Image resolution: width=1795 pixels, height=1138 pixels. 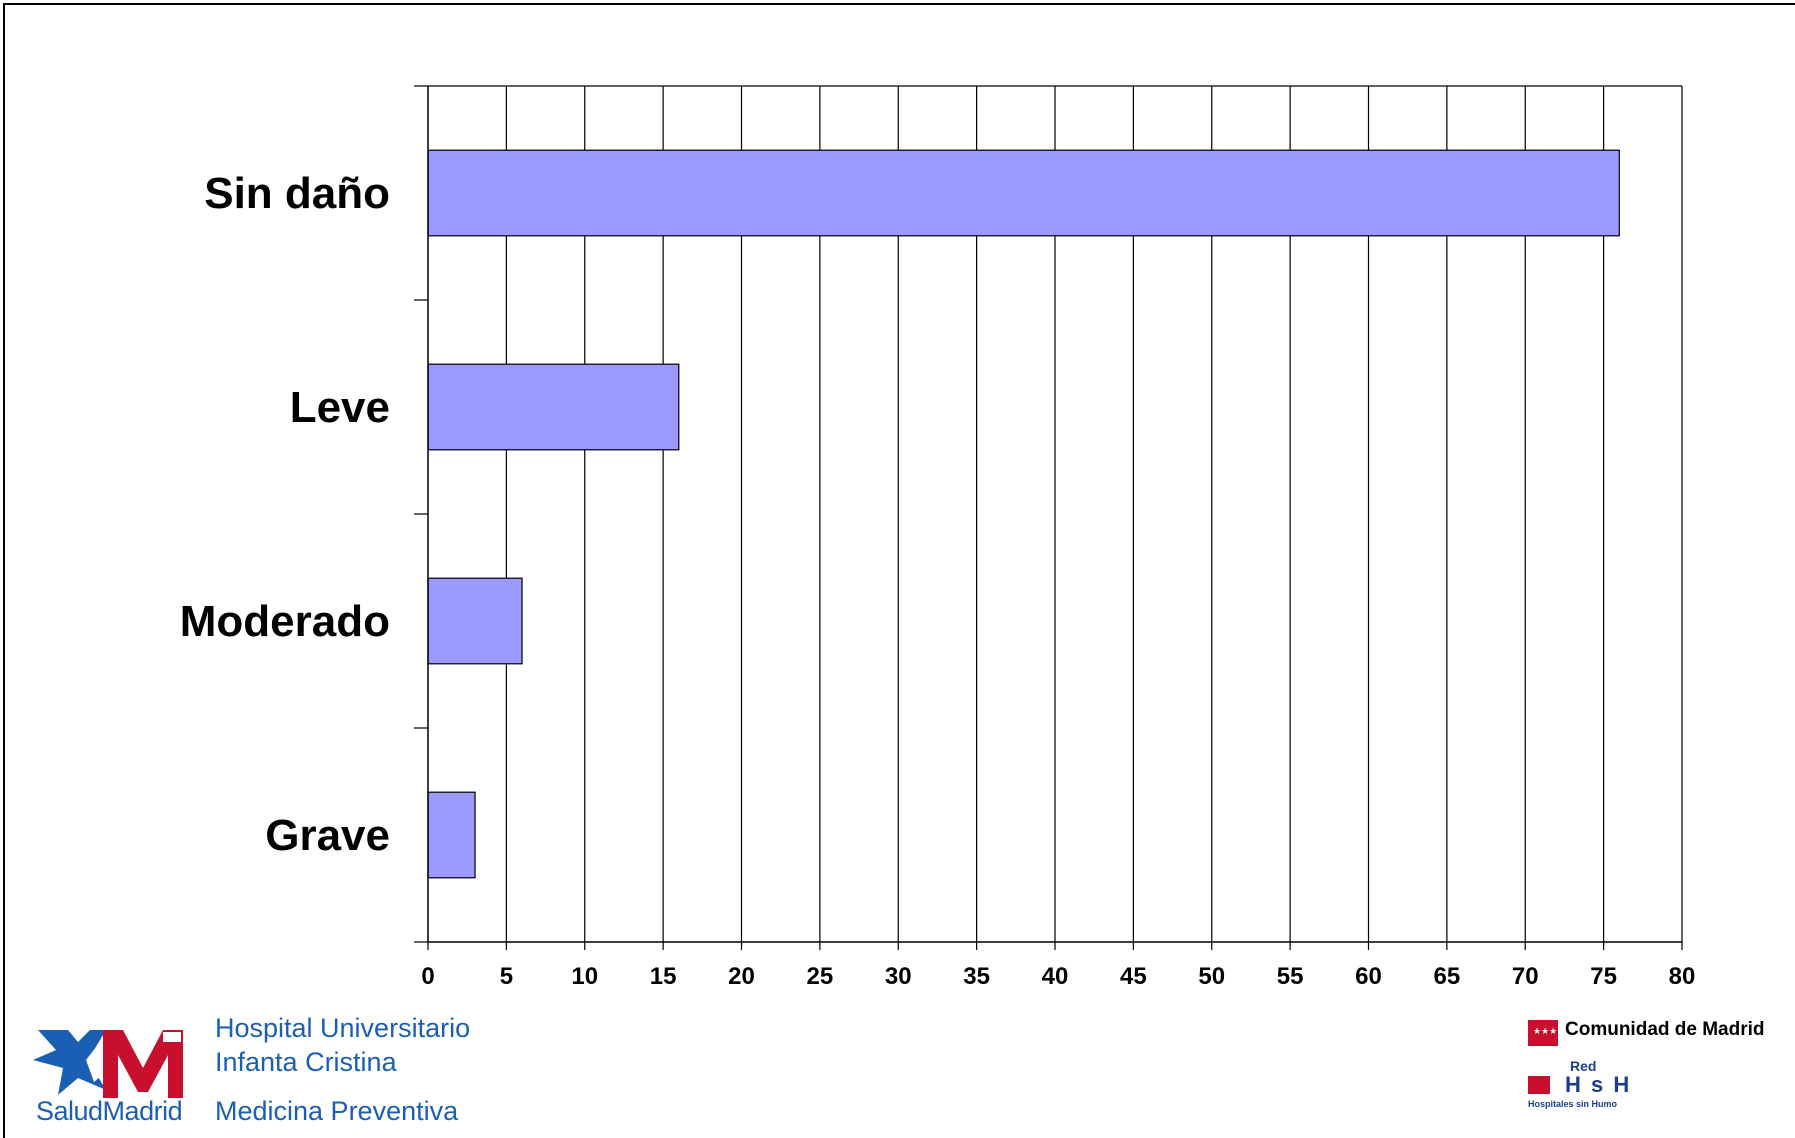 What do you see at coordinates (285, 621) in the screenshot?
I see `category-label-2: Moderado` at bounding box center [285, 621].